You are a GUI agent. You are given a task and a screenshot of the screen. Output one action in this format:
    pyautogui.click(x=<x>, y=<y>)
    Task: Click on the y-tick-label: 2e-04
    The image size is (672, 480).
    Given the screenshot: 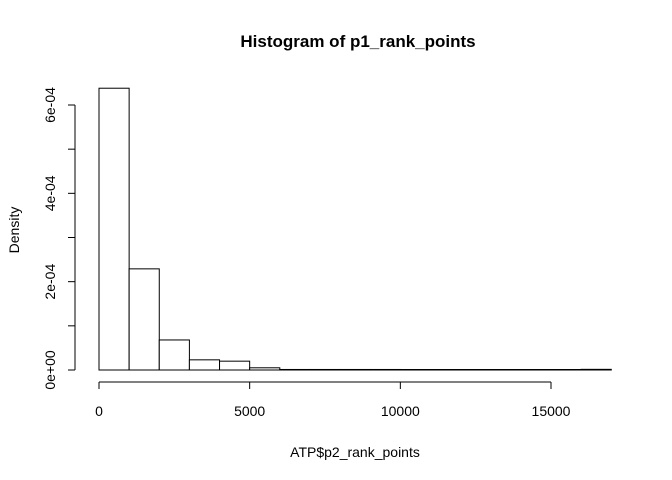 What is the action you would take?
    pyautogui.click(x=50, y=282)
    